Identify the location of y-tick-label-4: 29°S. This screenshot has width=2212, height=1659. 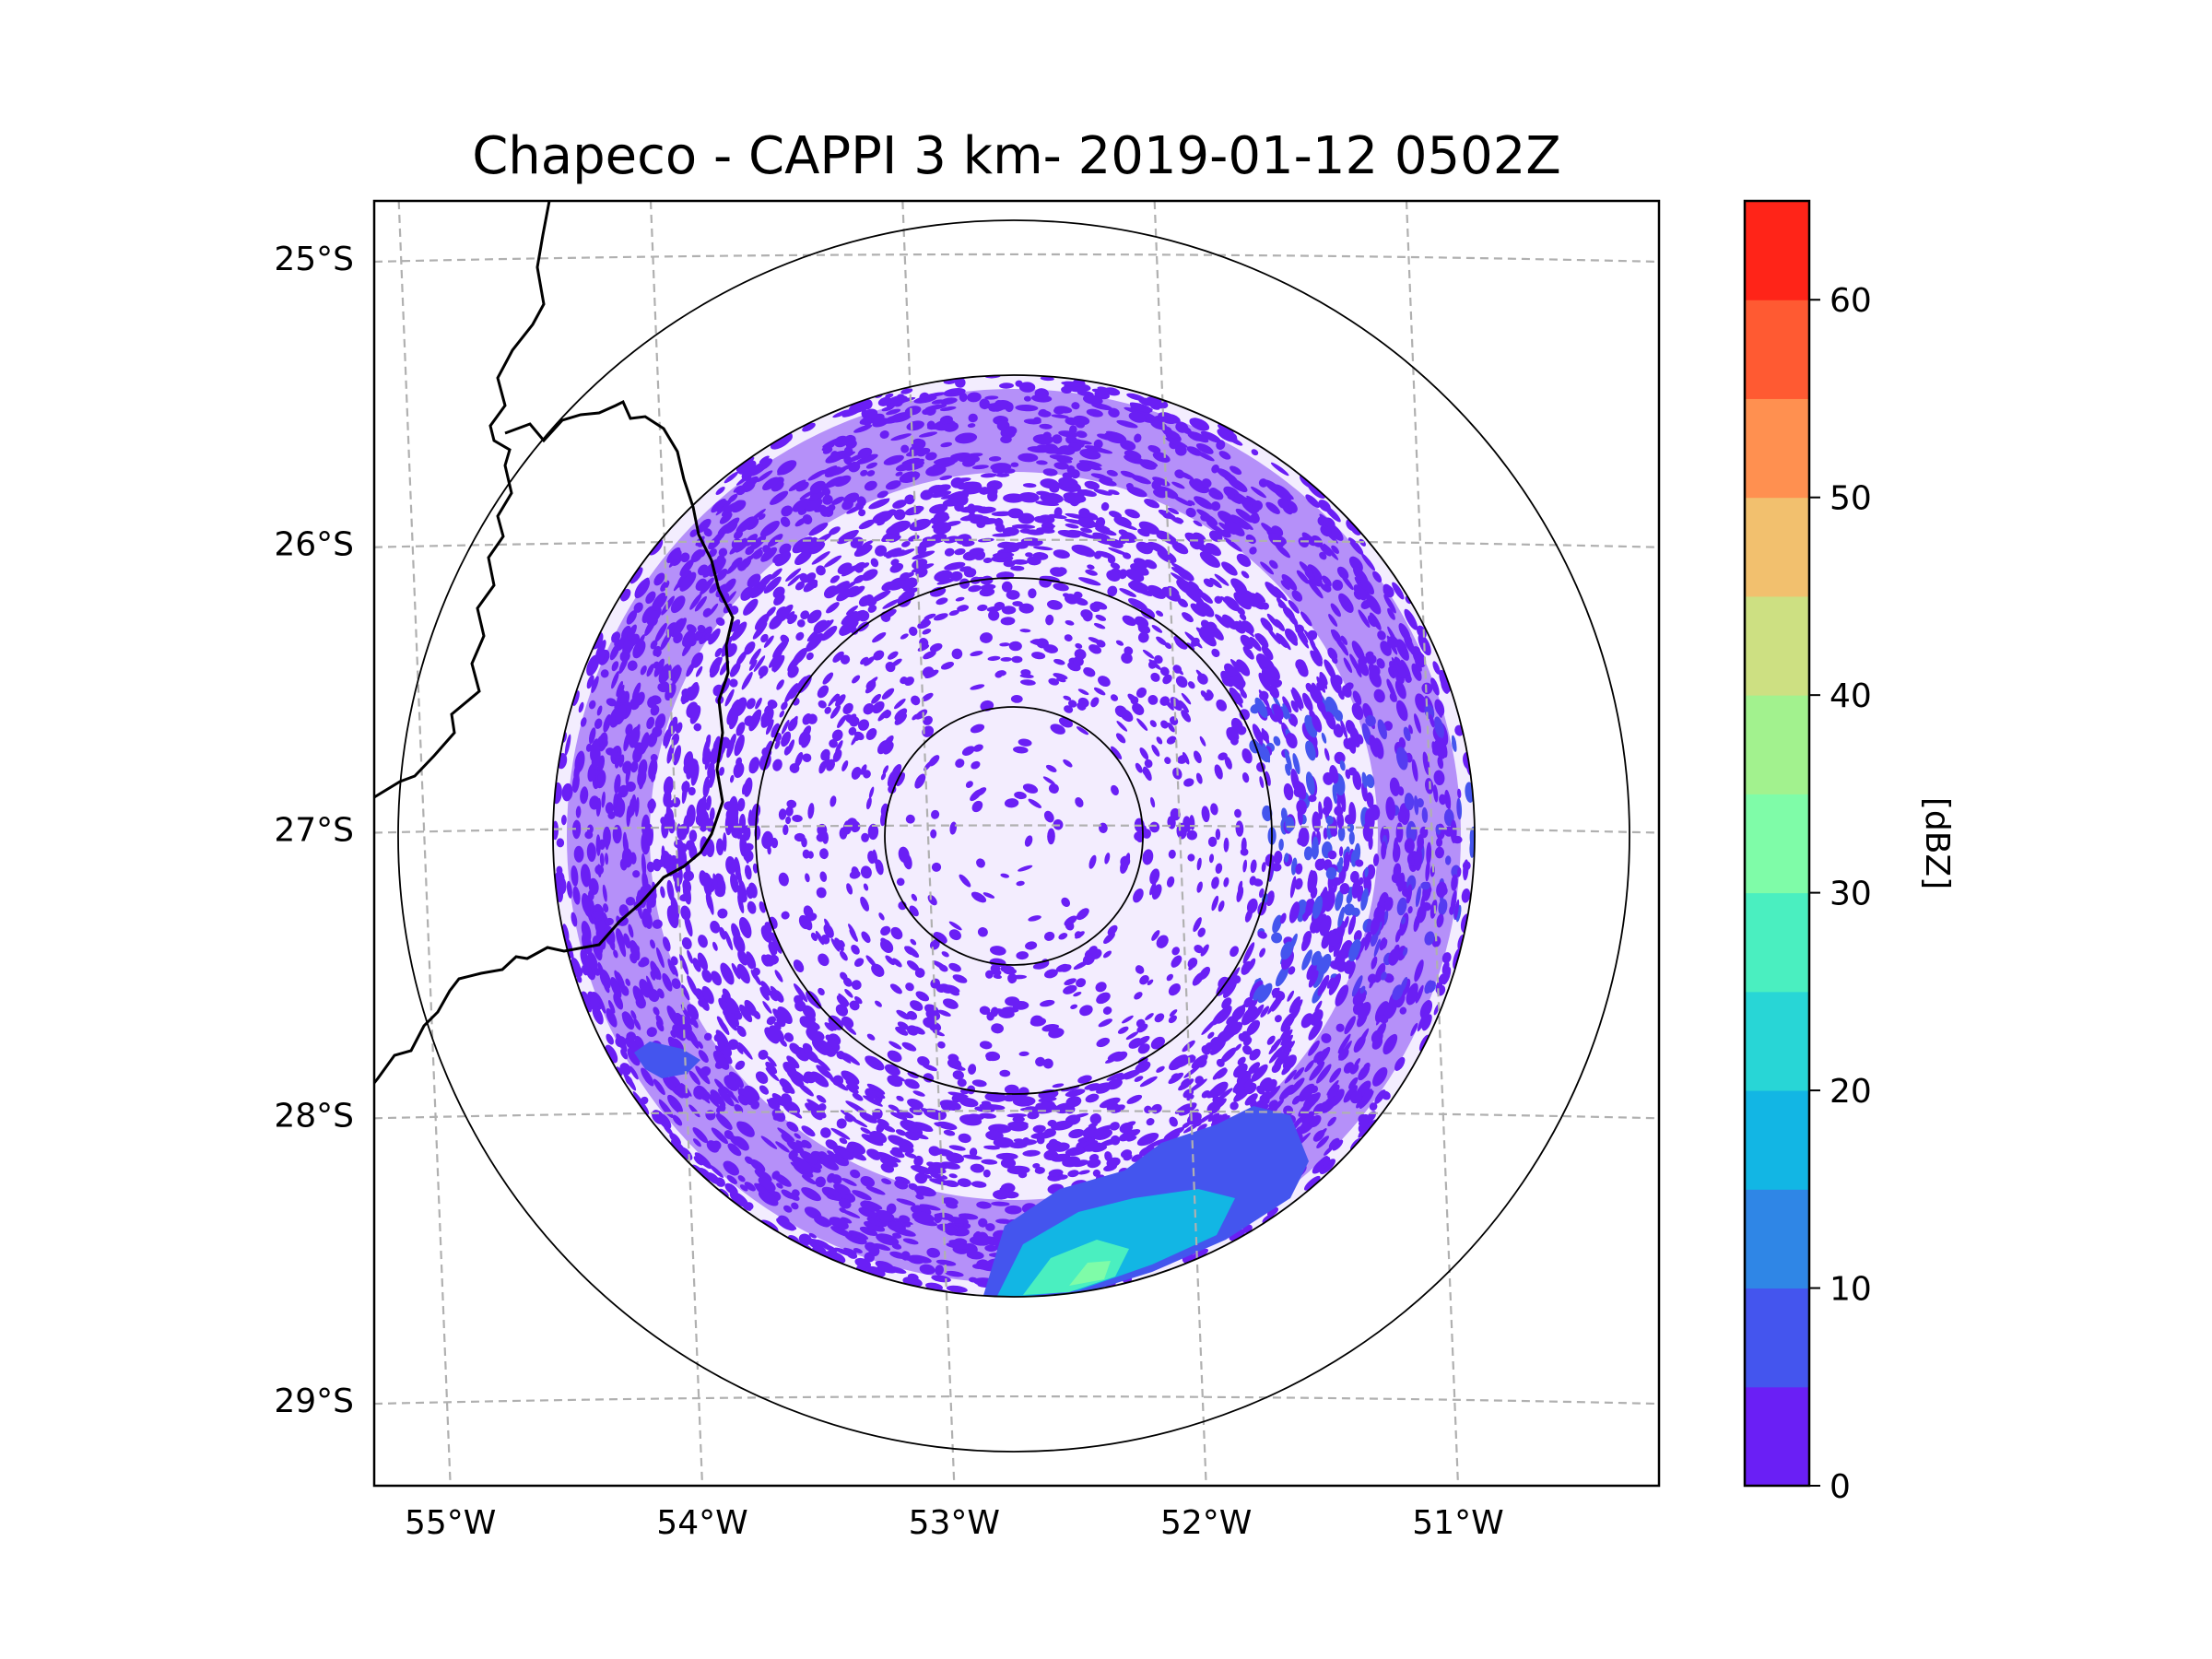
(314, 1401).